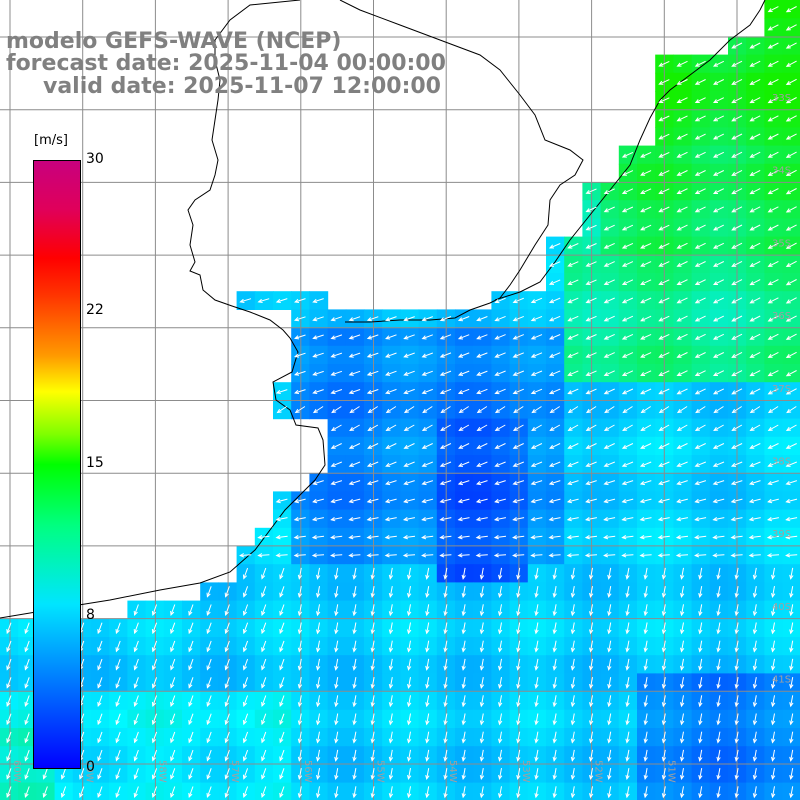 Image resolution: width=800 pixels, height=800 pixels. I want to click on longitude-label: 51W, so click(670, 771).